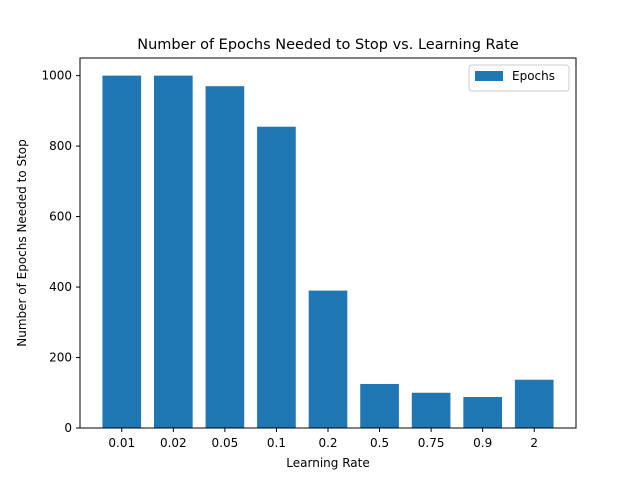 This screenshot has width=640, height=480. I want to click on x-tick-label: 0.75, so click(431, 443).